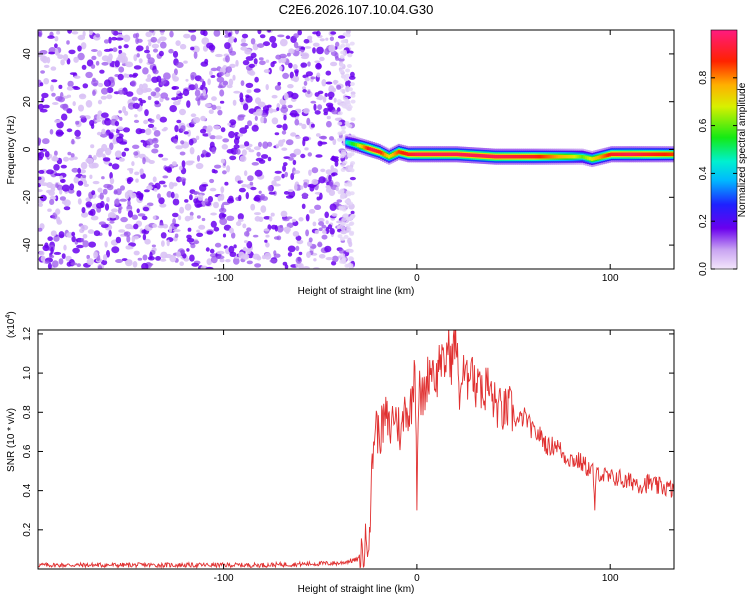 Image resolution: width=750 pixels, height=600 pixels. I want to click on bottom-x-axis-label: Height of straight line (km), so click(356, 589).